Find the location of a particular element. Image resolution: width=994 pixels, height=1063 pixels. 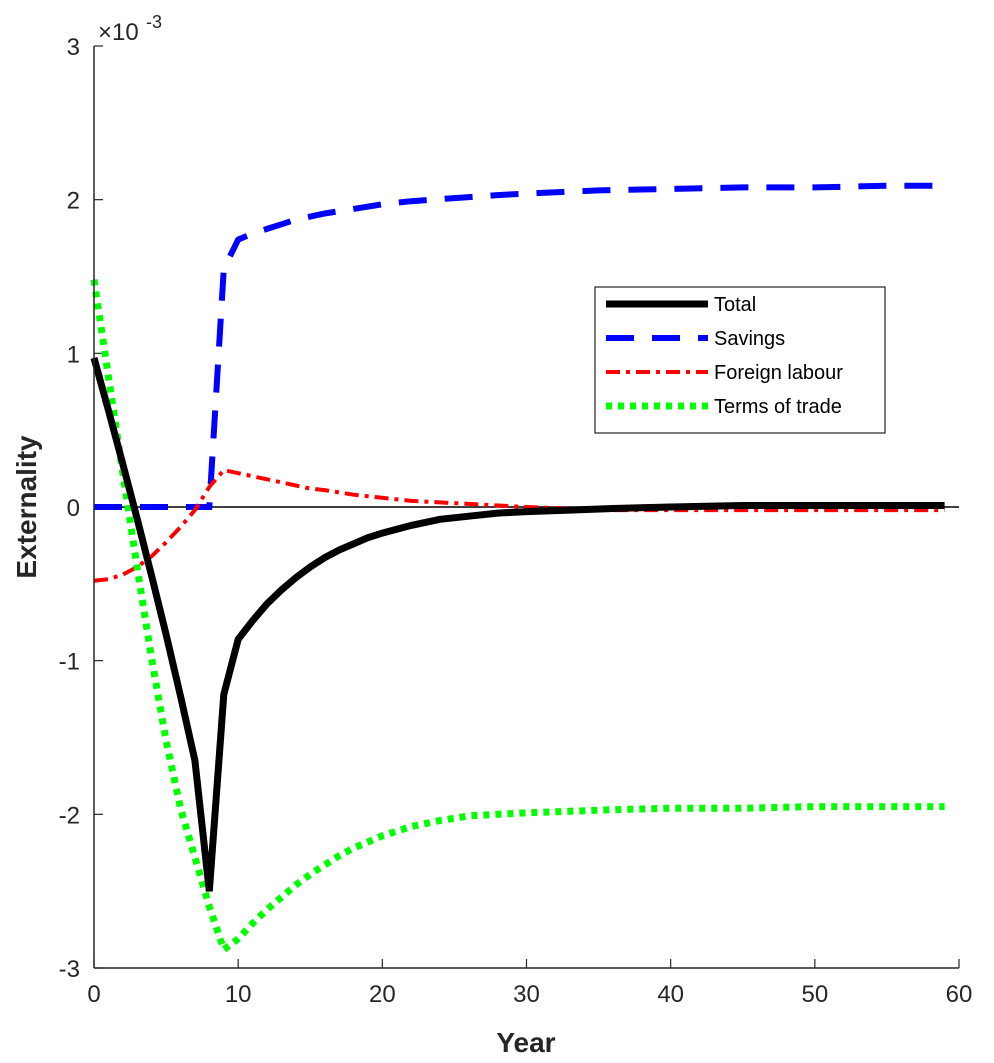

exponent-label: ×10 -3 is located at coordinates (130, 29).